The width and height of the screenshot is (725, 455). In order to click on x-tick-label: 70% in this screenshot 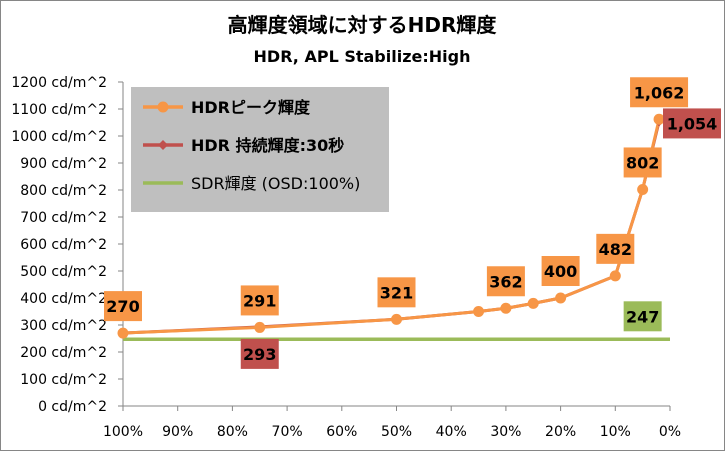, I will do `click(287, 432)`.